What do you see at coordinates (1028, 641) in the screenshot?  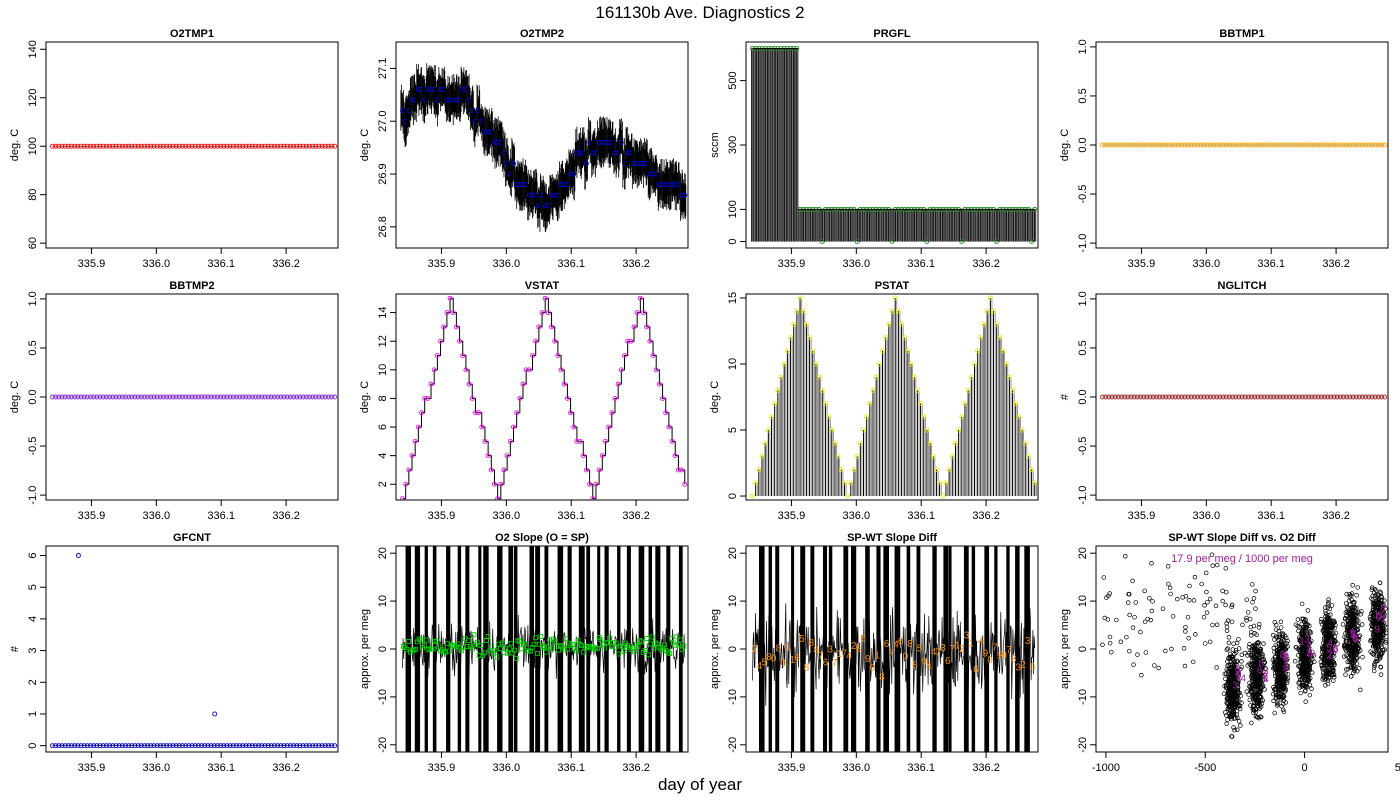 I see `data-point-label: 3` at bounding box center [1028, 641].